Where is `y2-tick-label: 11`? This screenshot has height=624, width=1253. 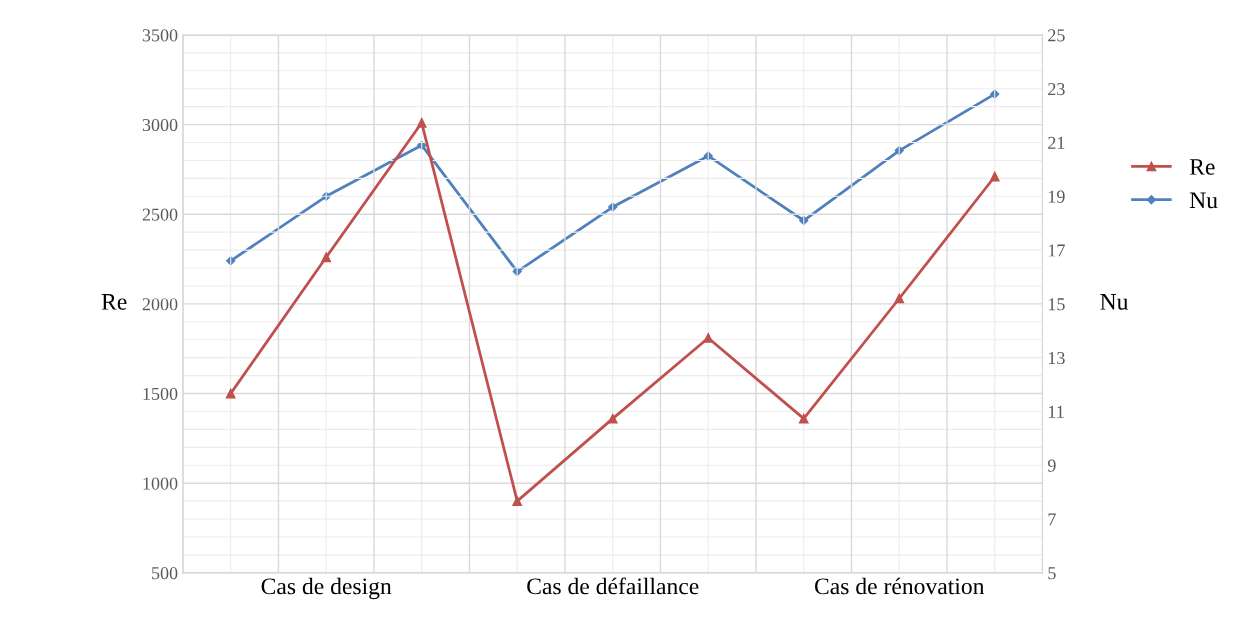 y2-tick-label: 11 is located at coordinates (1056, 411).